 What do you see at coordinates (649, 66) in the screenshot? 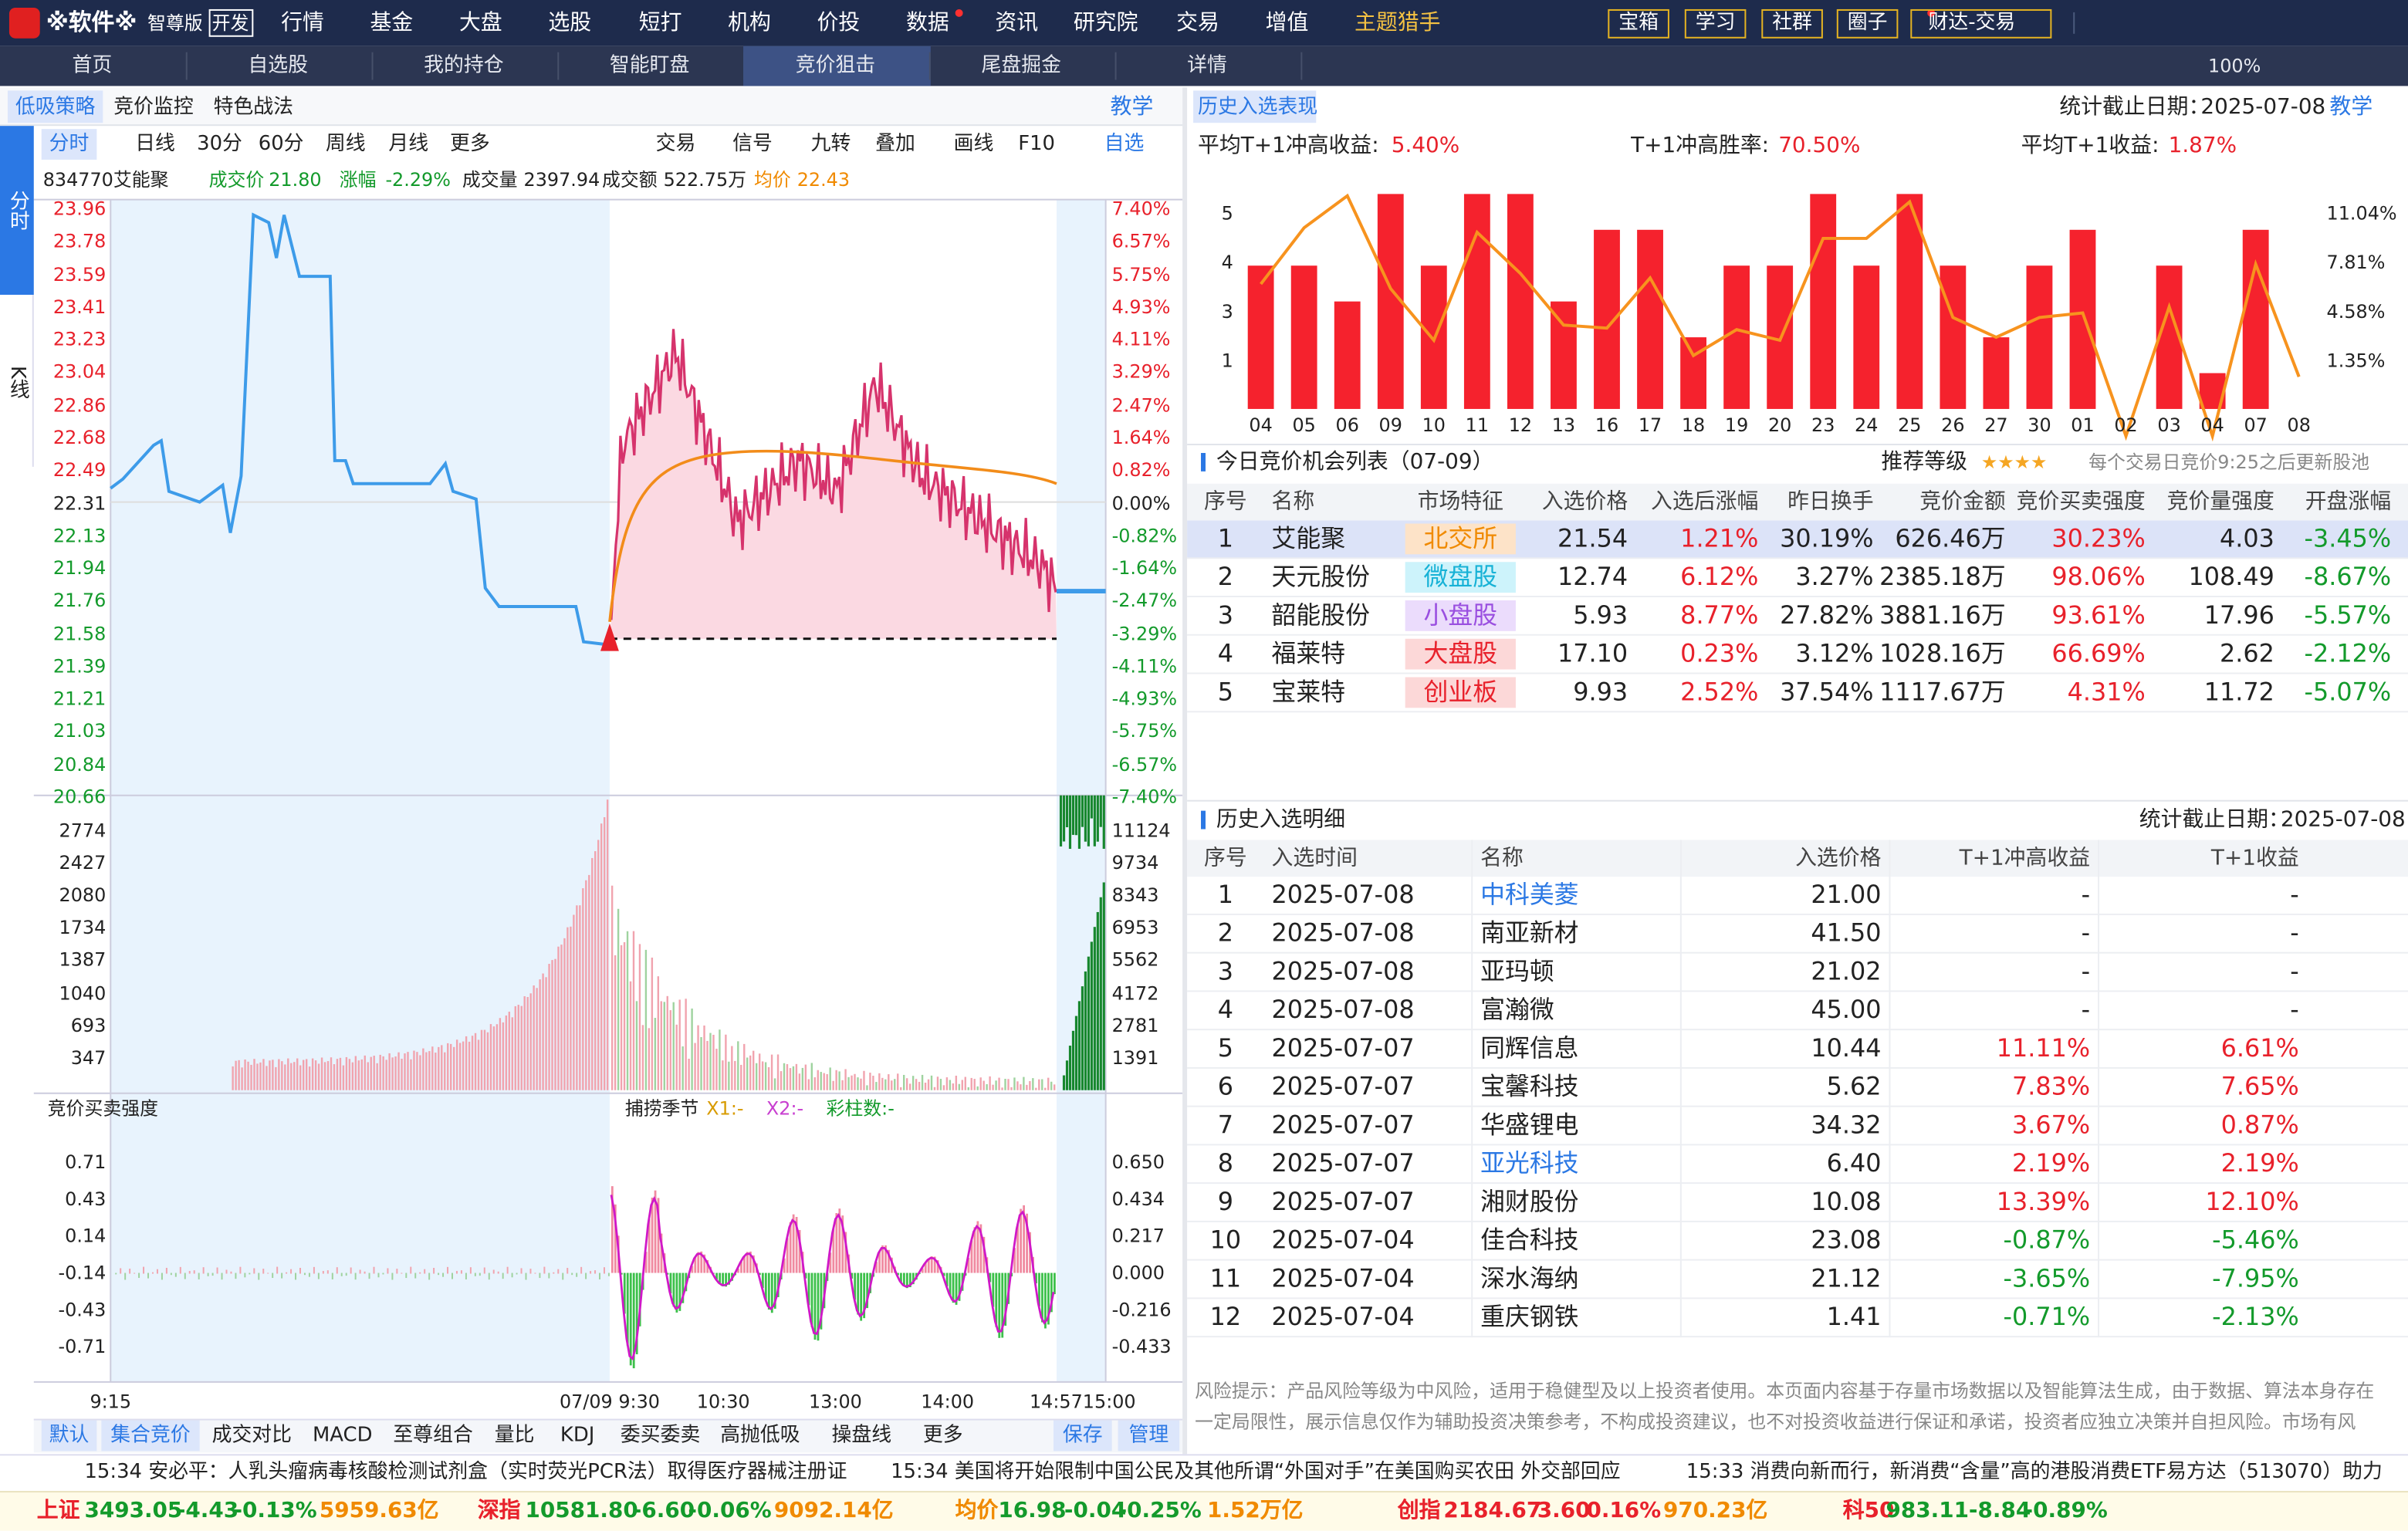
I see `tab: 智能盯盘` at bounding box center [649, 66].